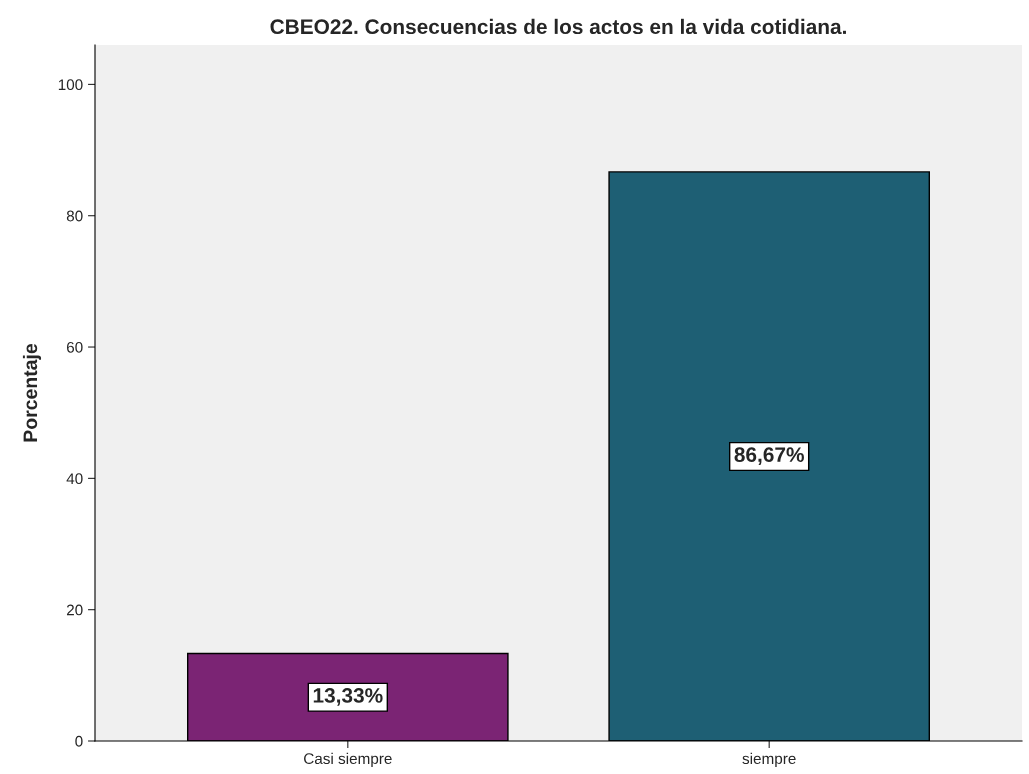 This screenshot has height=774, width=1029. Describe the element at coordinates (558, 26) in the screenshot. I see `chart-title: CBEO22. Consecuencias de los actos en la vida cotidiana.` at that location.